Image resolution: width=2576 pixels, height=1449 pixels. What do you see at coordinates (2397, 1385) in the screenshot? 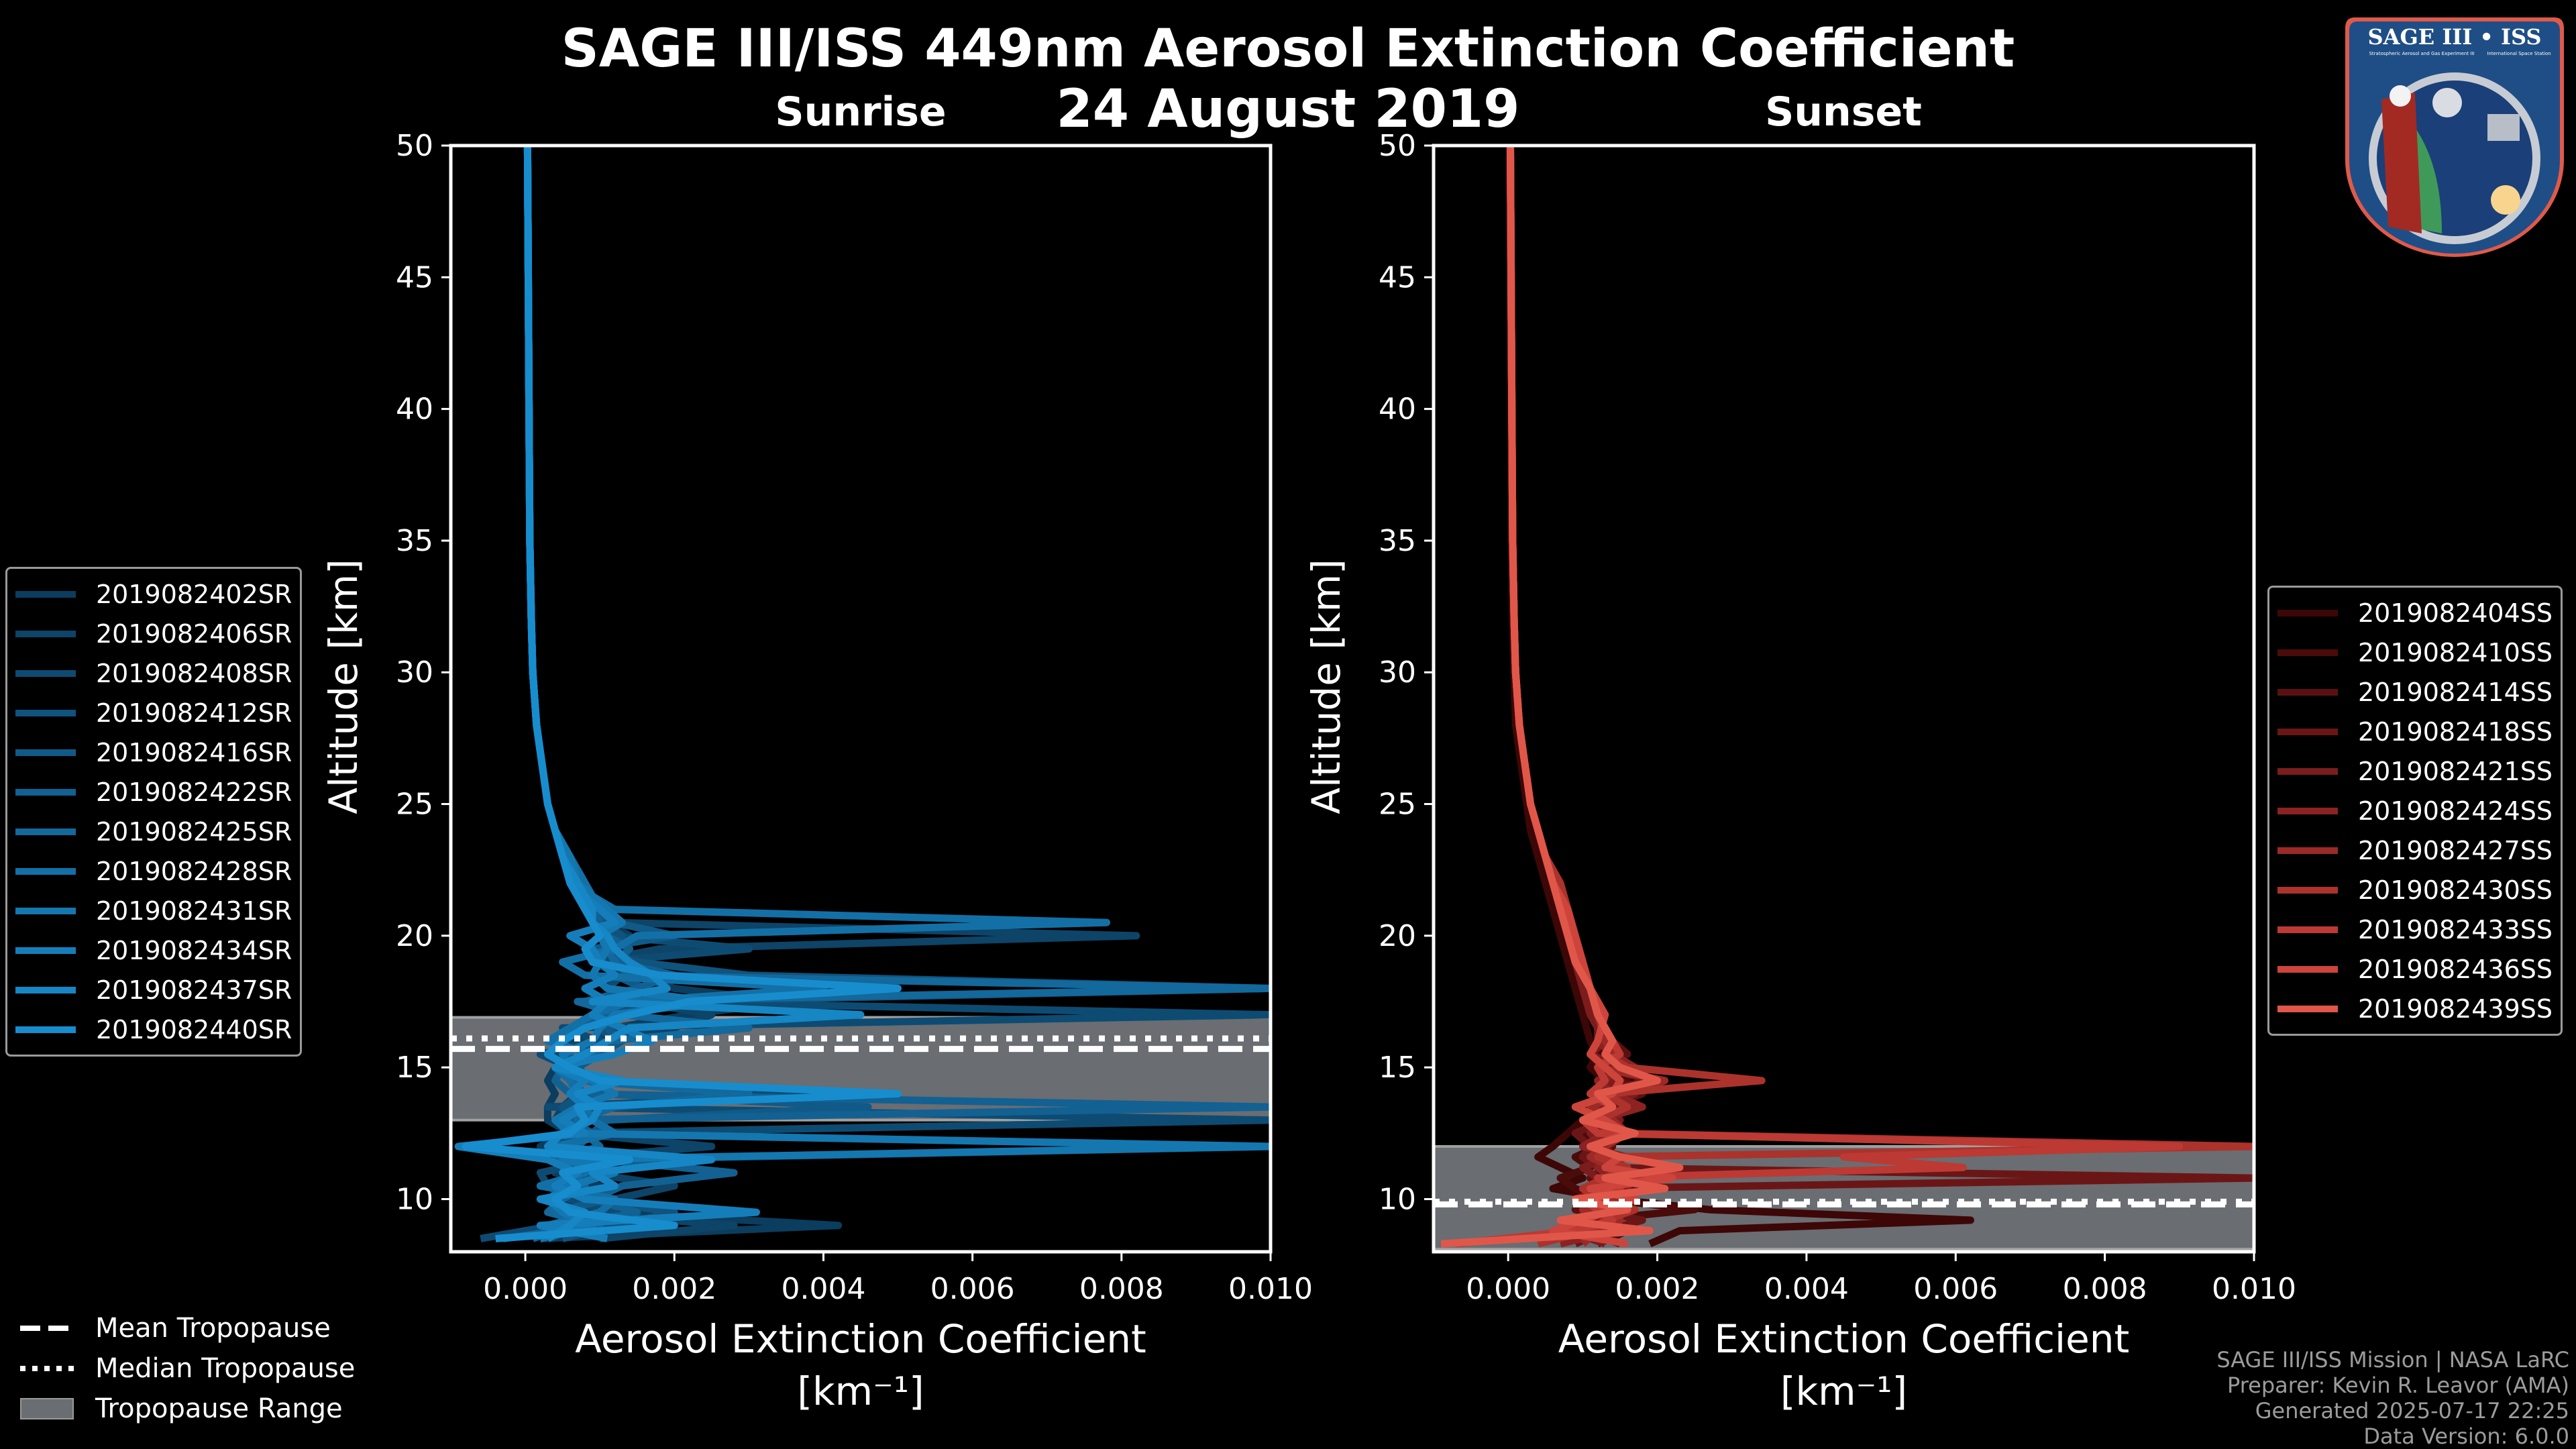
I see `footer-preparer: Preparer: Kevin R. Leavor (AMA)` at bounding box center [2397, 1385].